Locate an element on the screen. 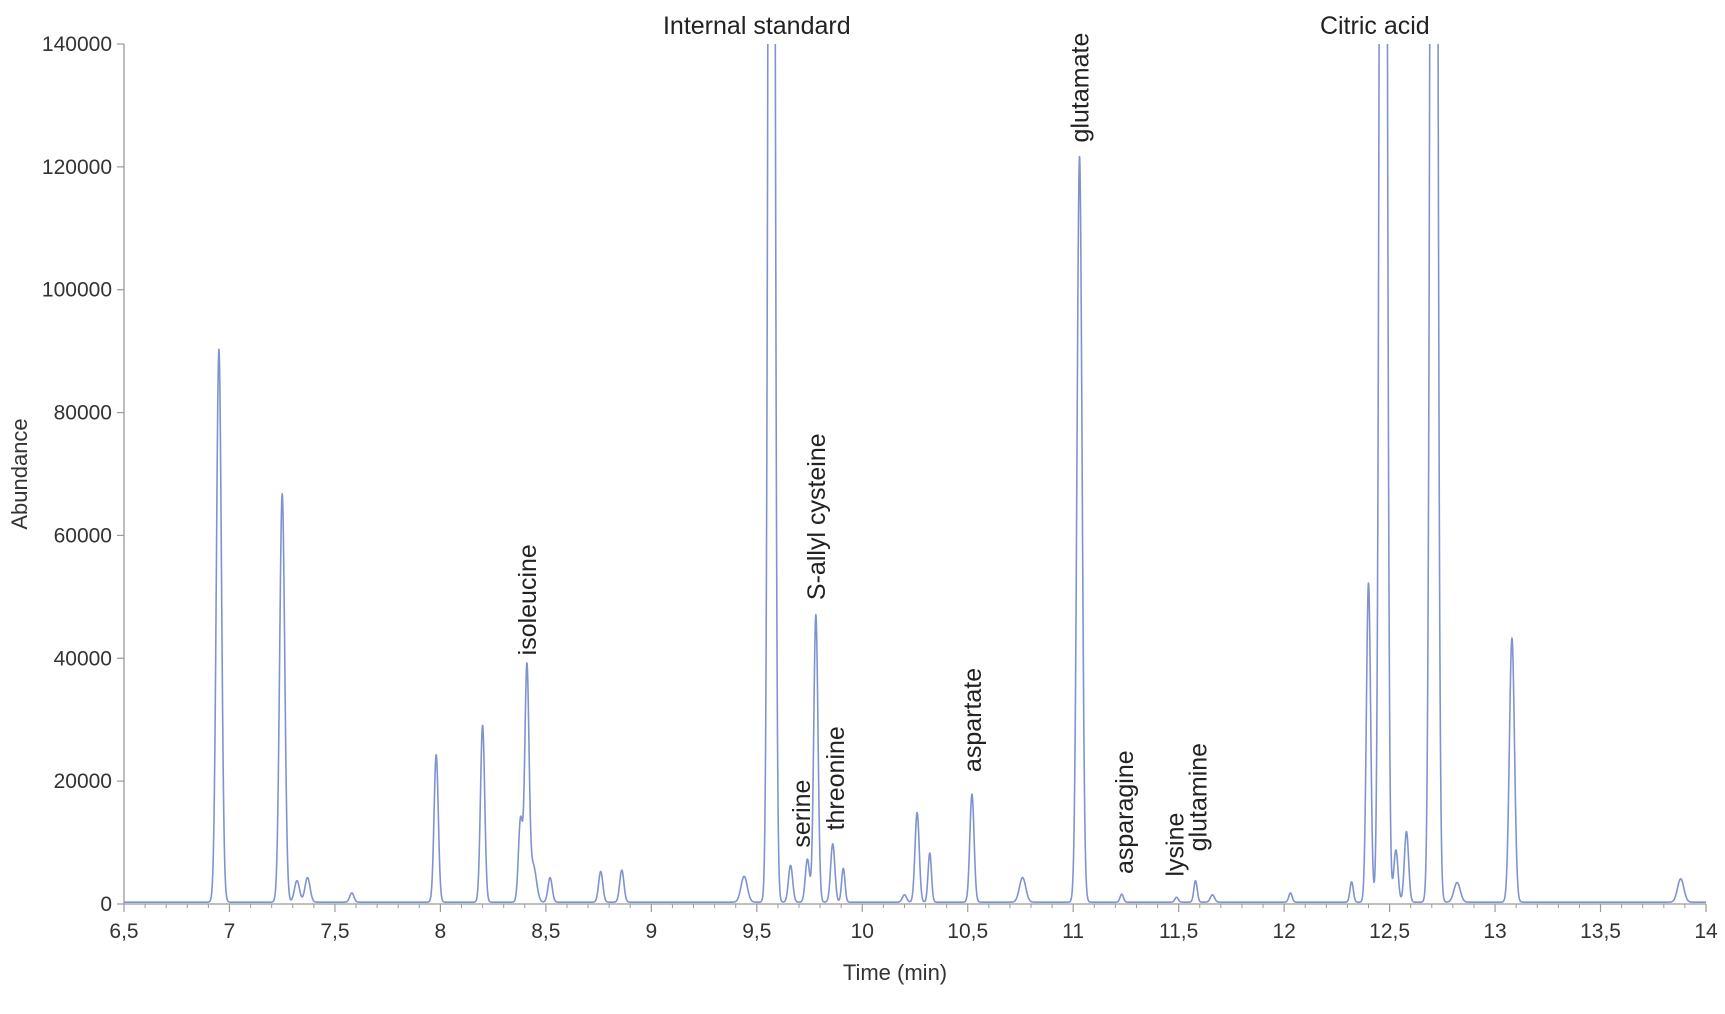 This screenshot has width=1725, height=1014. peak-label: serine is located at coordinates (802, 814).